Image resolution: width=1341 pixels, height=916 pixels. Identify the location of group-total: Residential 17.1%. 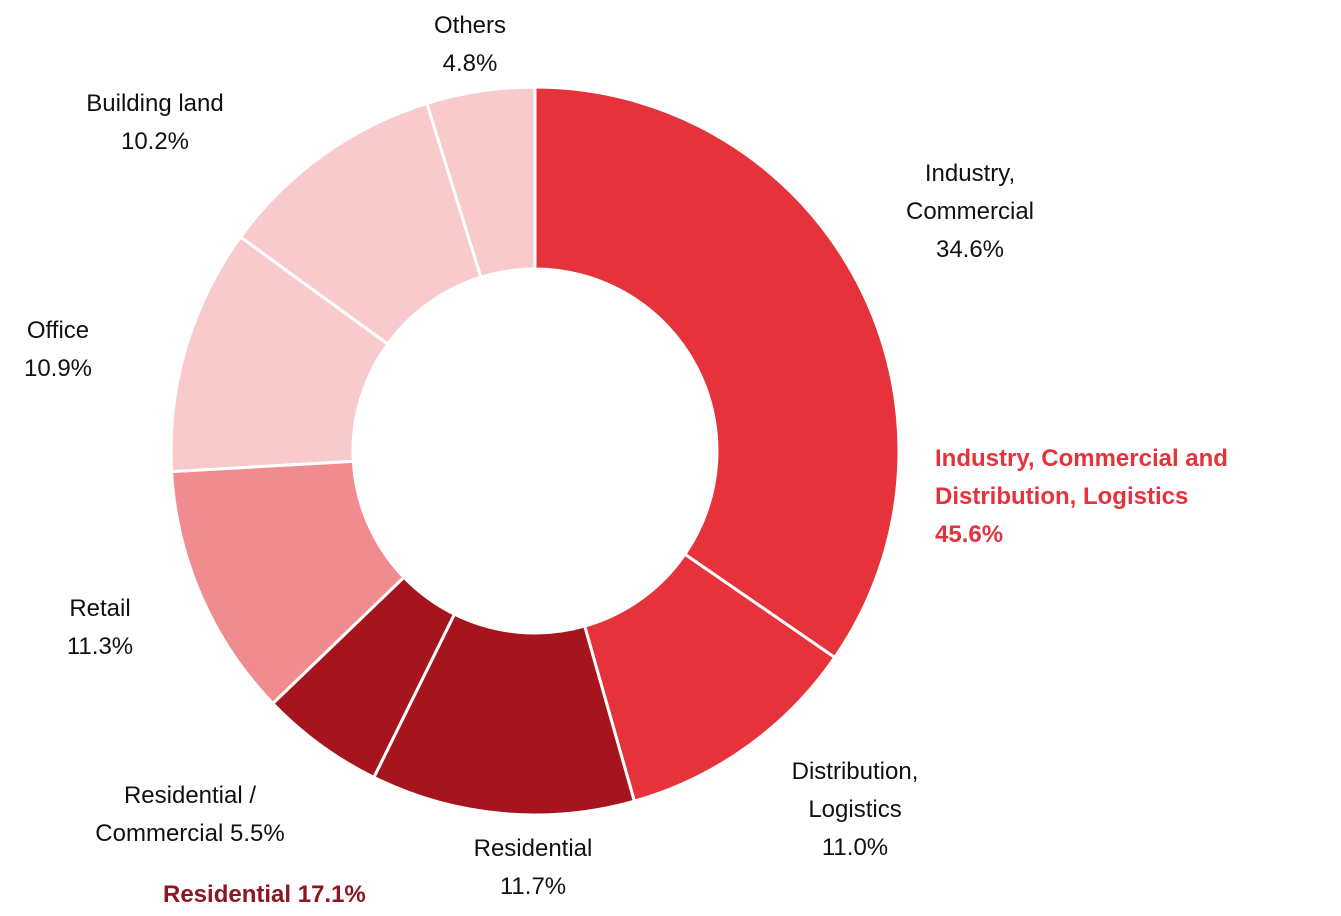
(313, 895).